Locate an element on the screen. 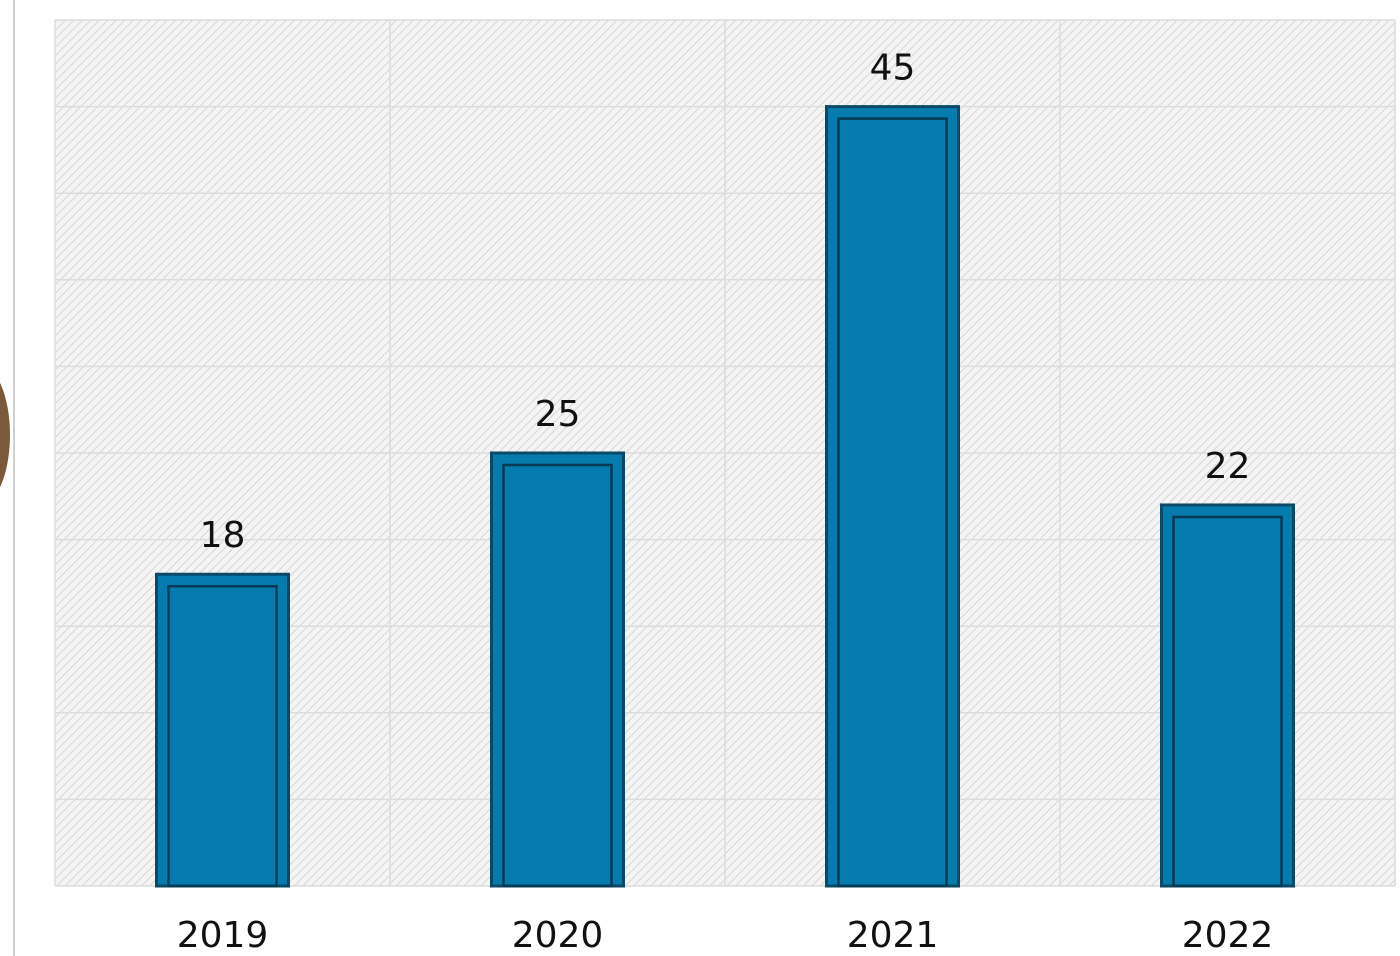  x-tick-label: 2021 is located at coordinates (893, 935).